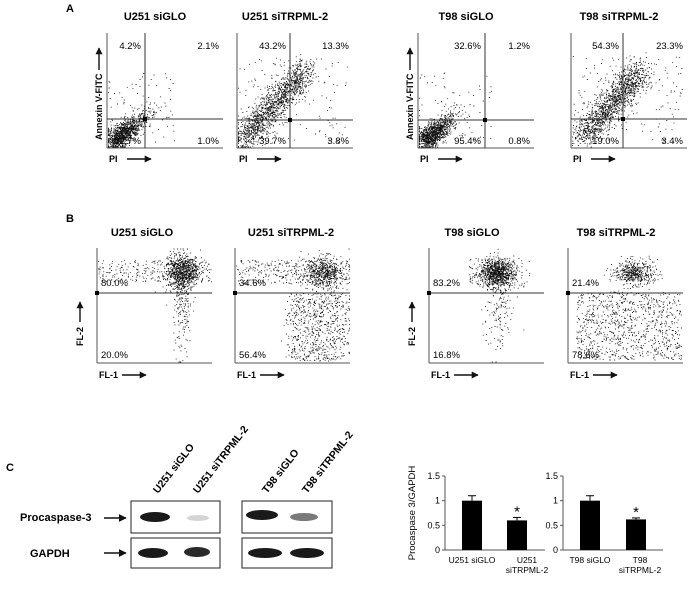 Image resolution: width=700 pixels, height=590 pixels. Describe the element at coordinates (174, 469) in the screenshot. I see `blot-lane-label-1: U251 siGLO` at that location.